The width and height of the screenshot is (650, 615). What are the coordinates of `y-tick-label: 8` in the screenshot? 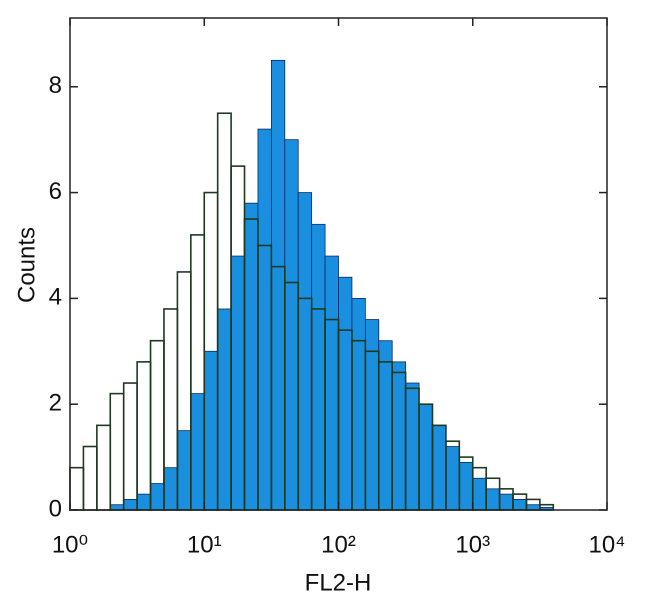 It's located at (55, 85).